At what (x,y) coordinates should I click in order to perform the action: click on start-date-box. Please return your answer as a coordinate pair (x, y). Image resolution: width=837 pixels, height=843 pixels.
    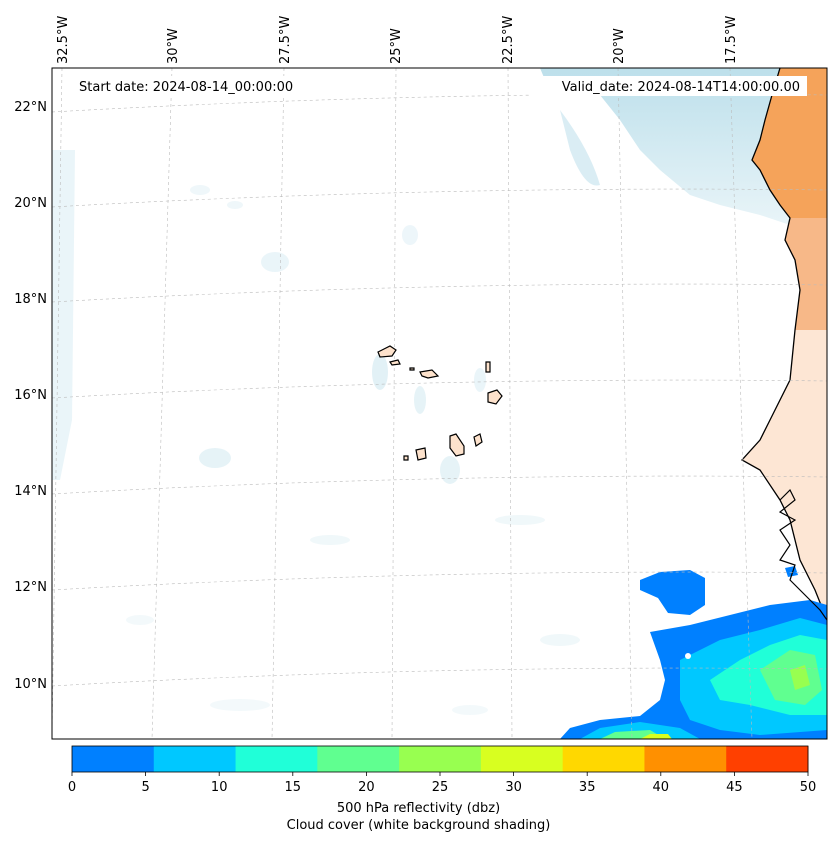
    Looking at the image, I should click on (197, 86).